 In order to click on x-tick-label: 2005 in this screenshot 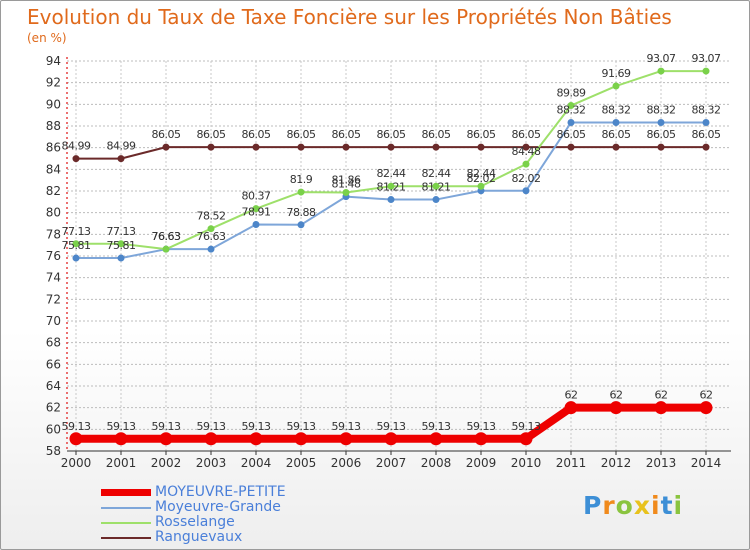, I will do `click(301, 463)`.